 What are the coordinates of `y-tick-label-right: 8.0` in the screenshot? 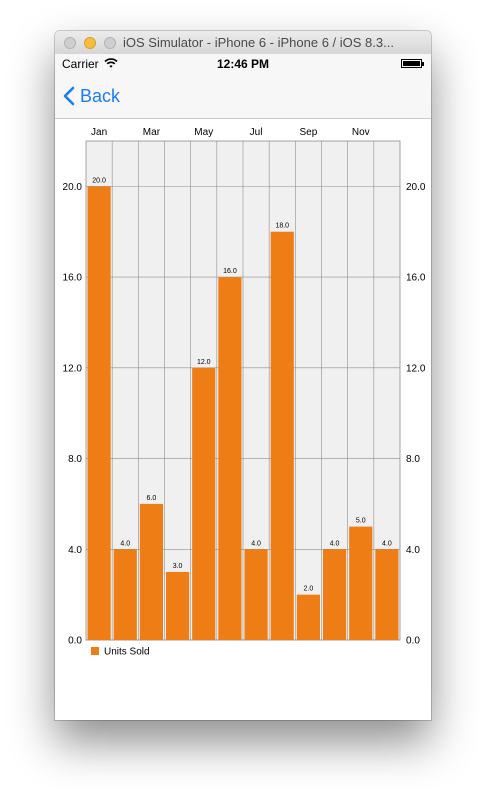 It's located at (413, 459).